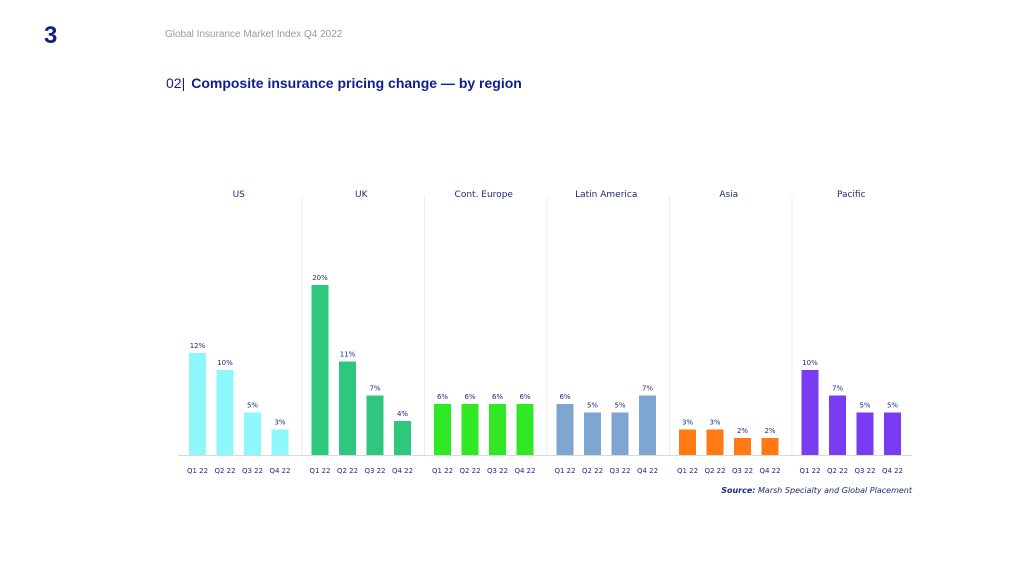 This screenshot has height=576, width=1024. I want to click on tick-label-us-q2-22: Q2 22, so click(224, 471).